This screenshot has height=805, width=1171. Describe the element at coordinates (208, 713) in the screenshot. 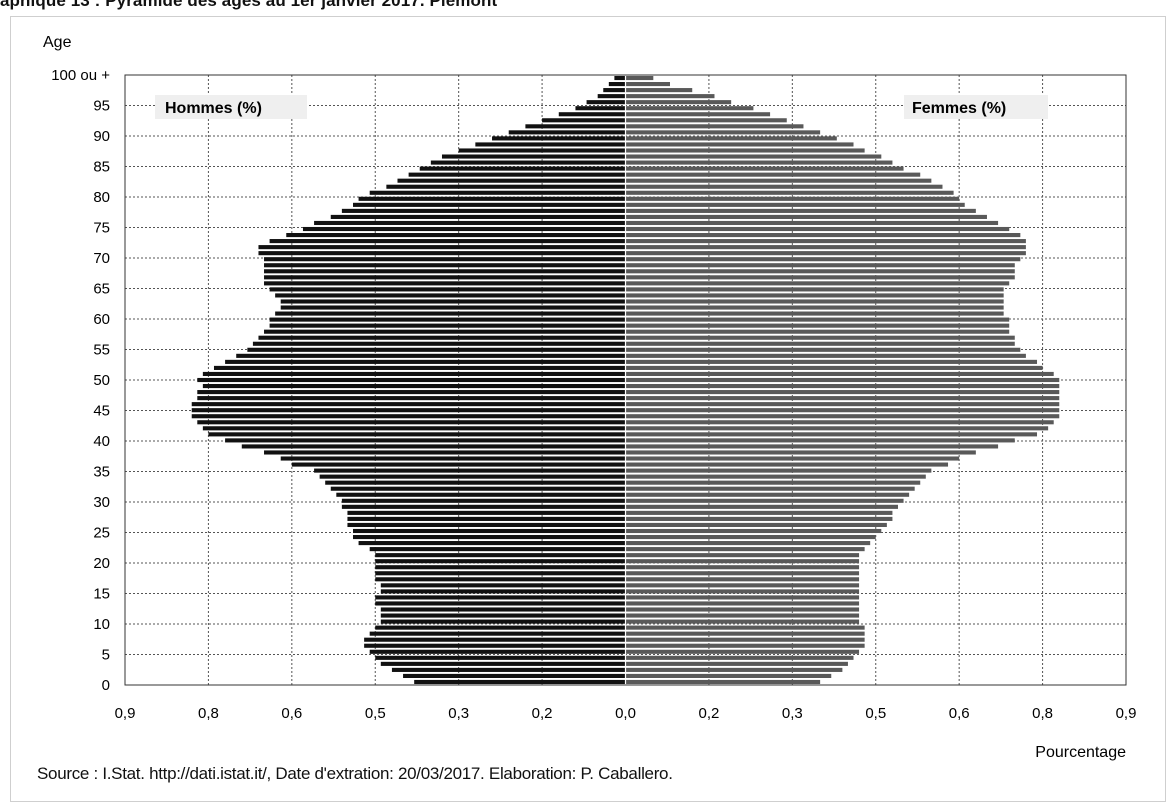

I see `x-tick-label: 0,8` at that location.